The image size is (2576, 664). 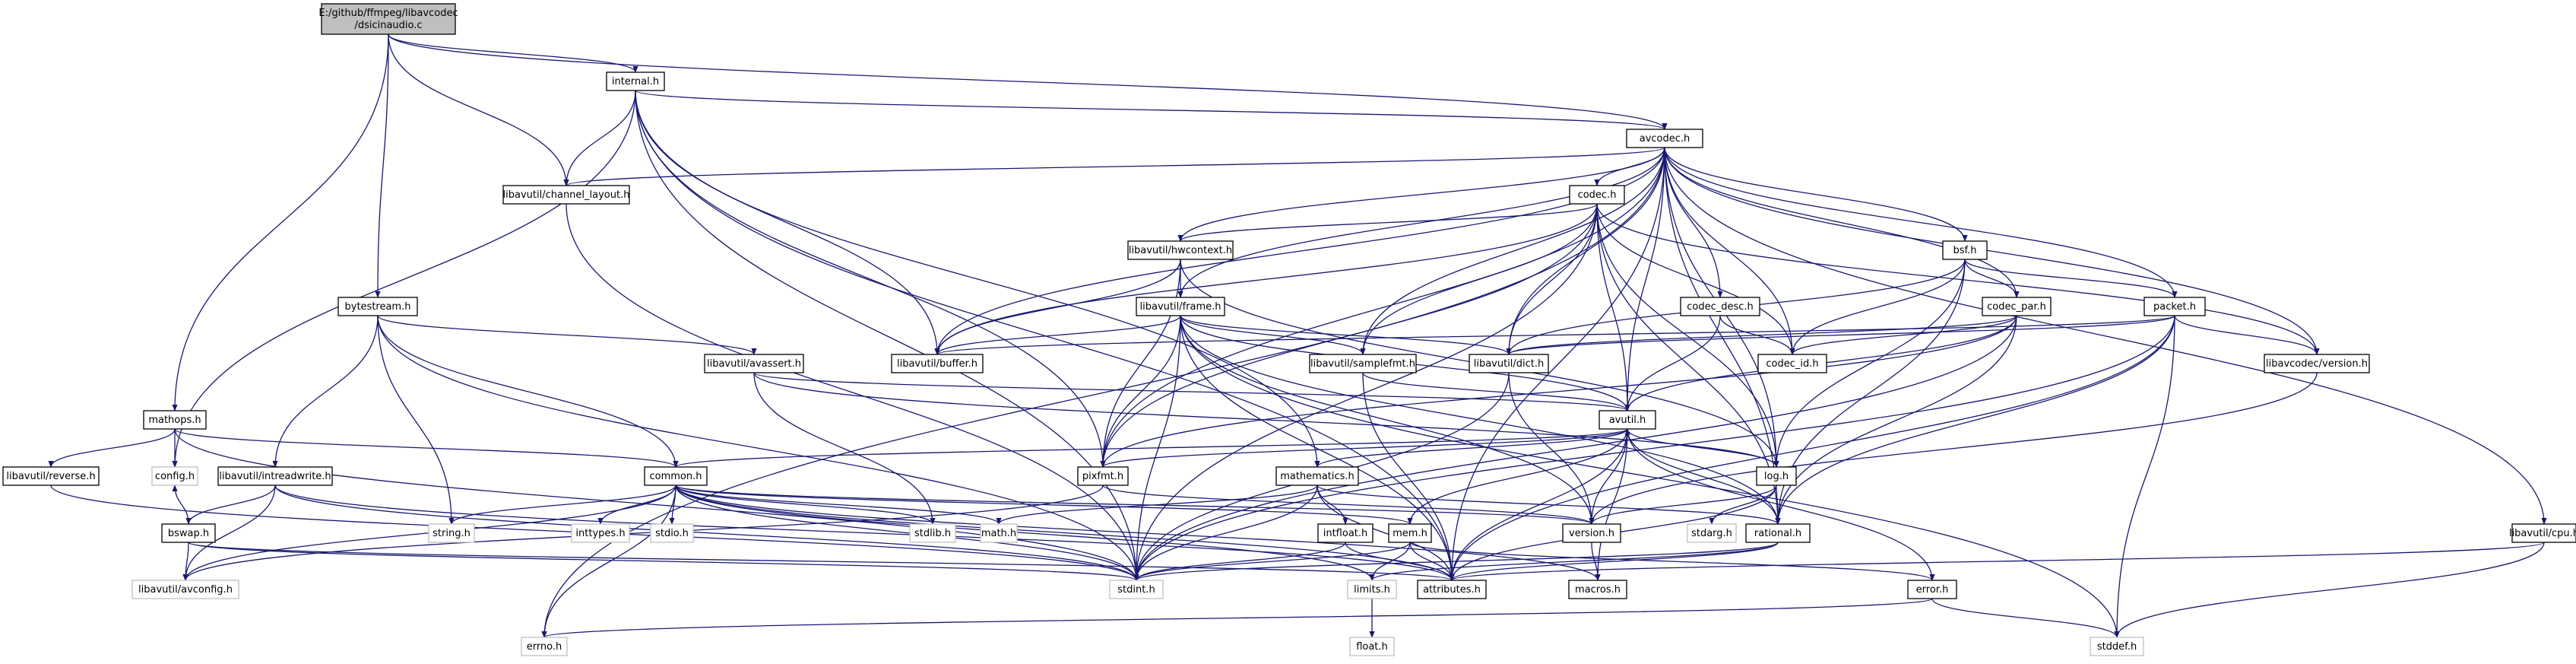 I want to click on node-errno: errno.h, so click(x=544, y=646).